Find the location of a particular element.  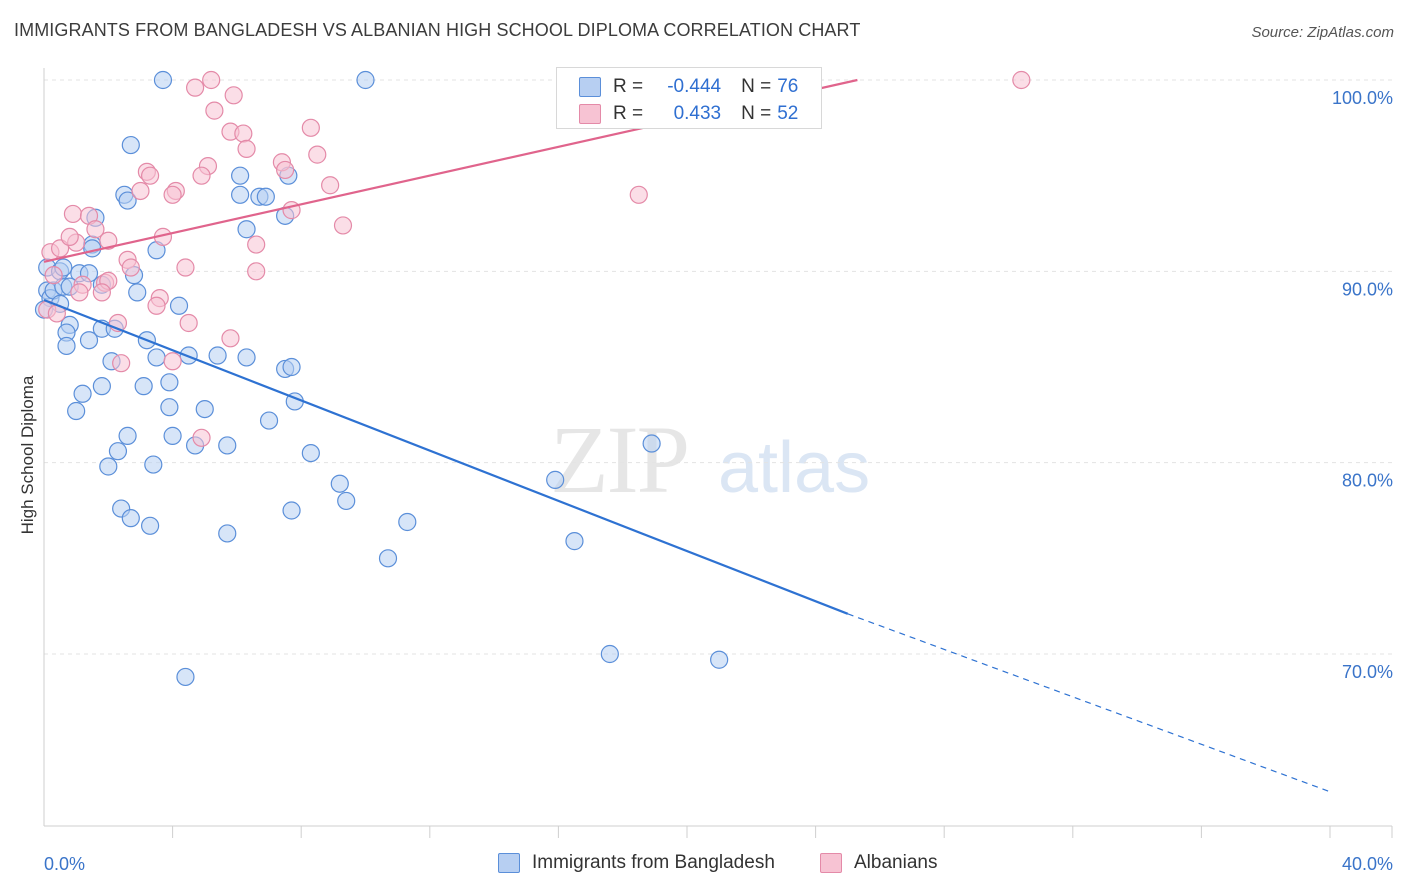

legend-r-value: 0.433 is located at coordinates (697, 113).